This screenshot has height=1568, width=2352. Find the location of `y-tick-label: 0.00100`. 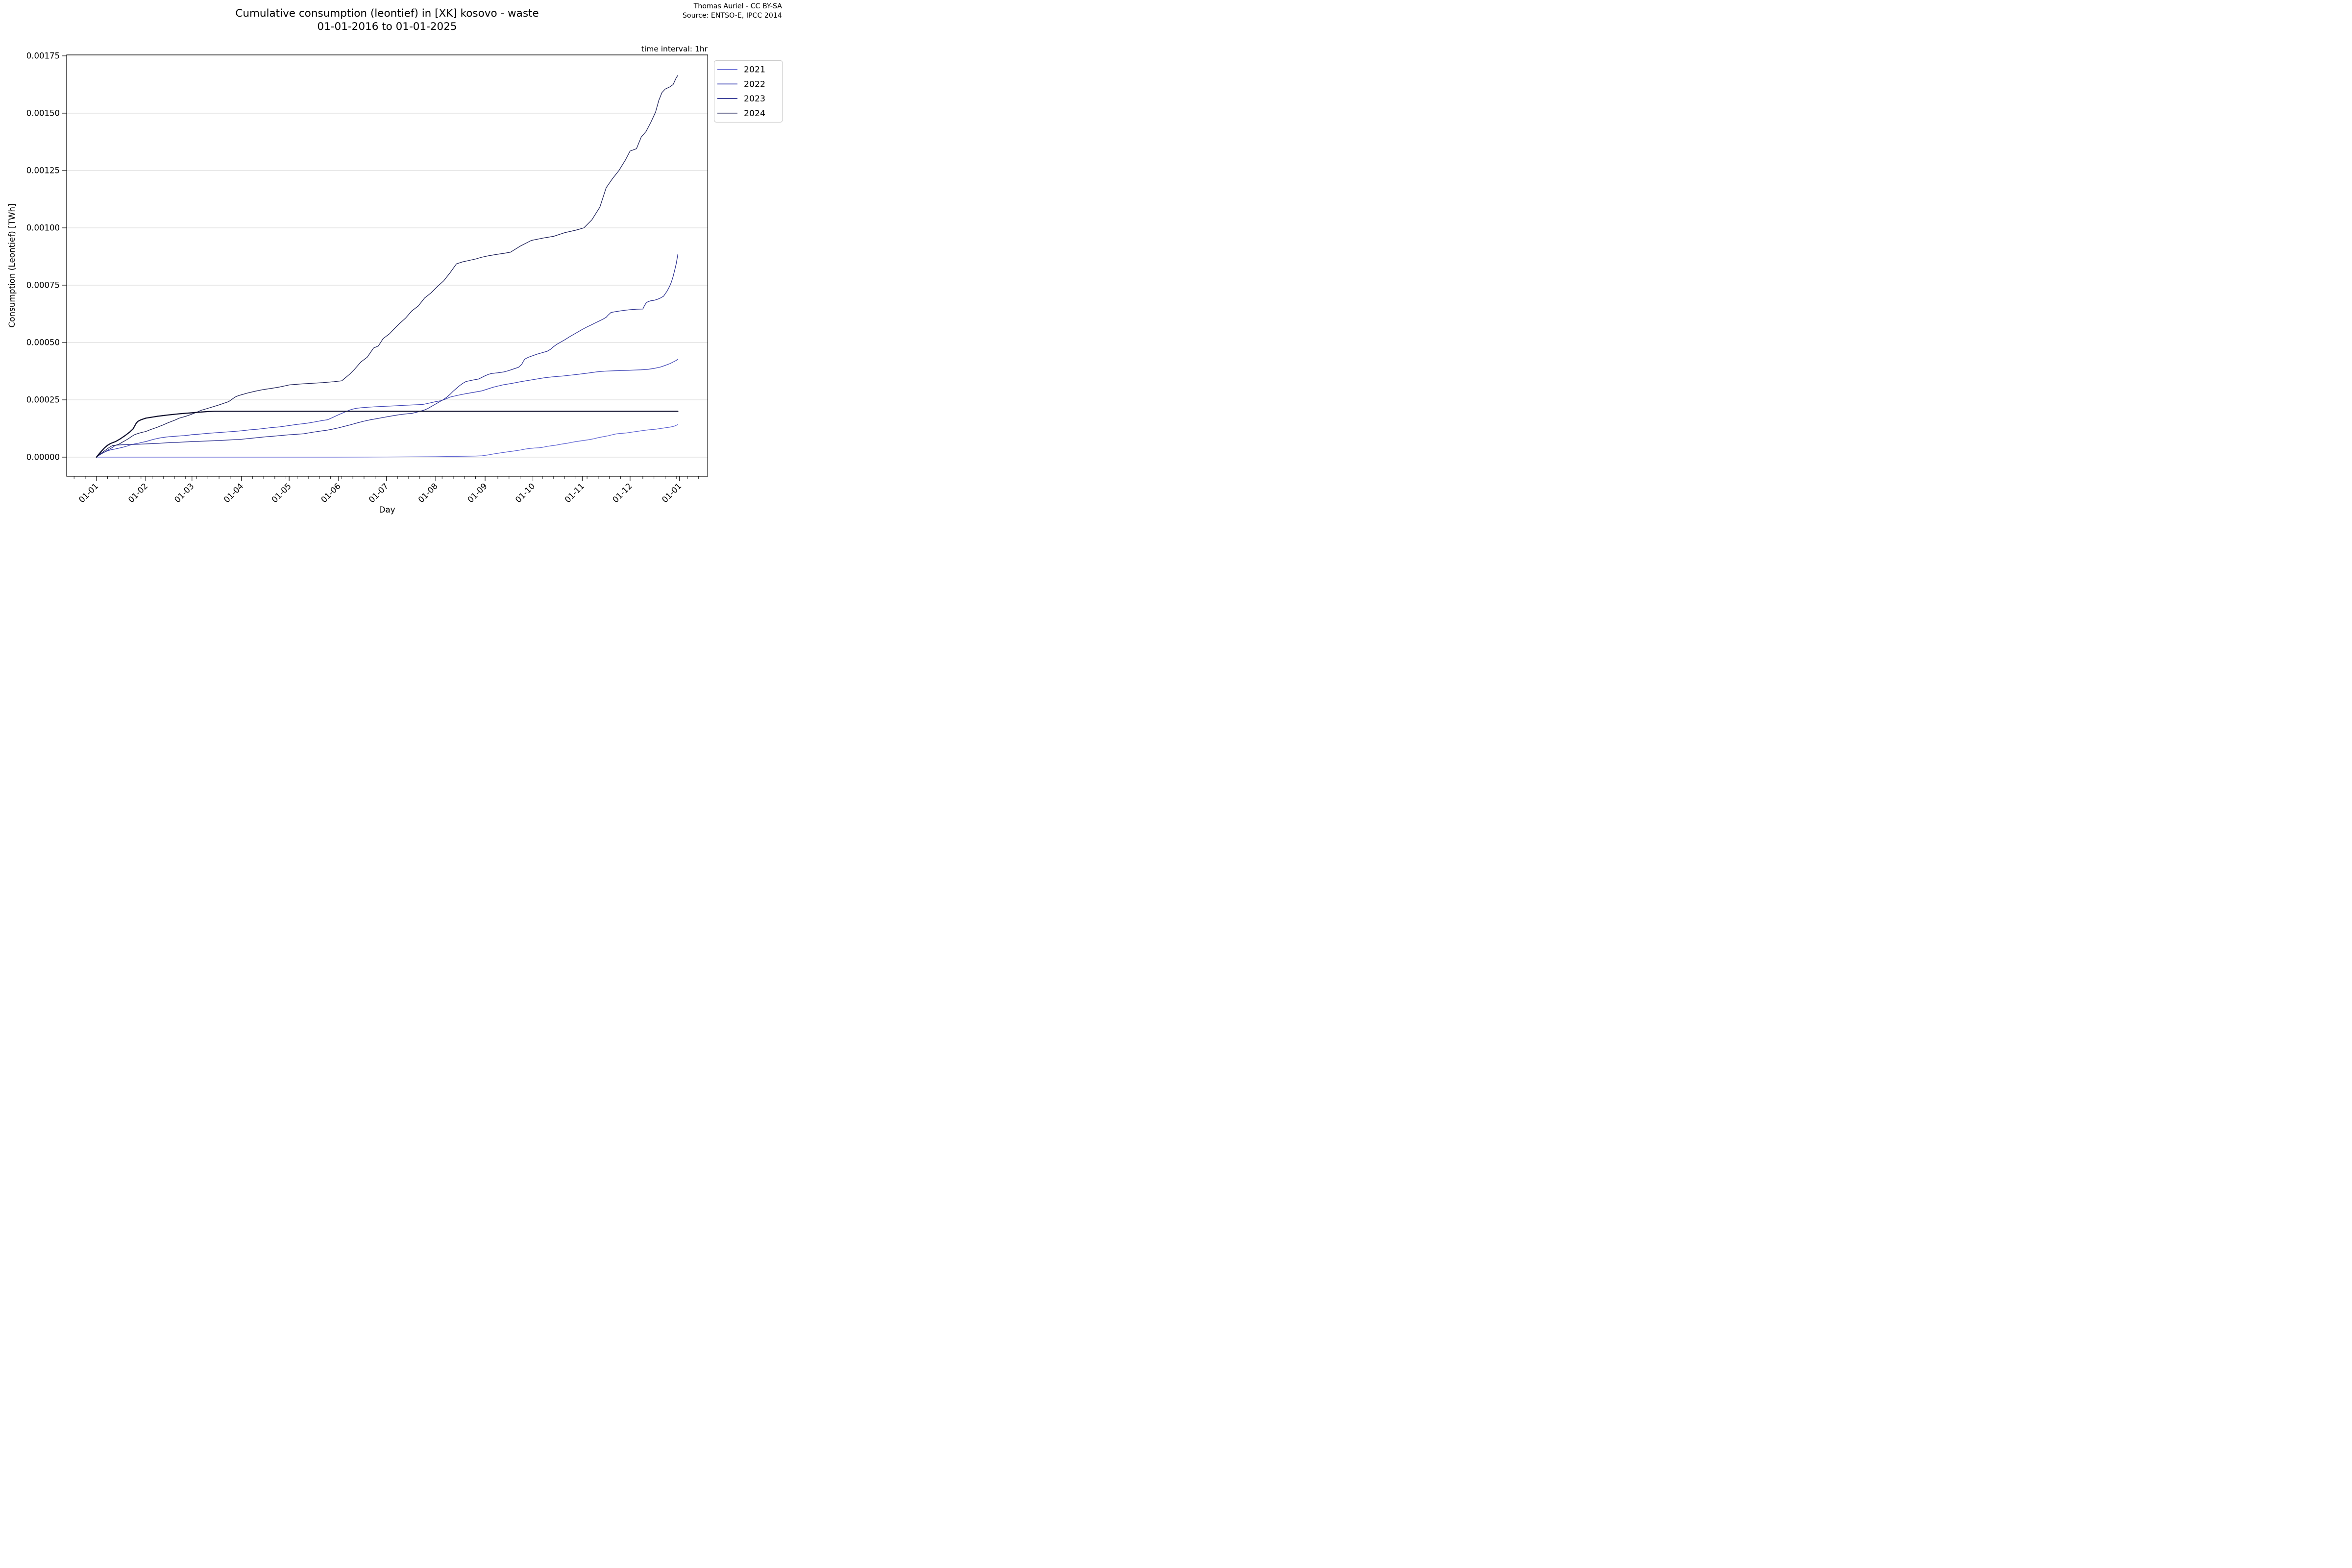

y-tick-label: 0.00100 is located at coordinates (43, 228).